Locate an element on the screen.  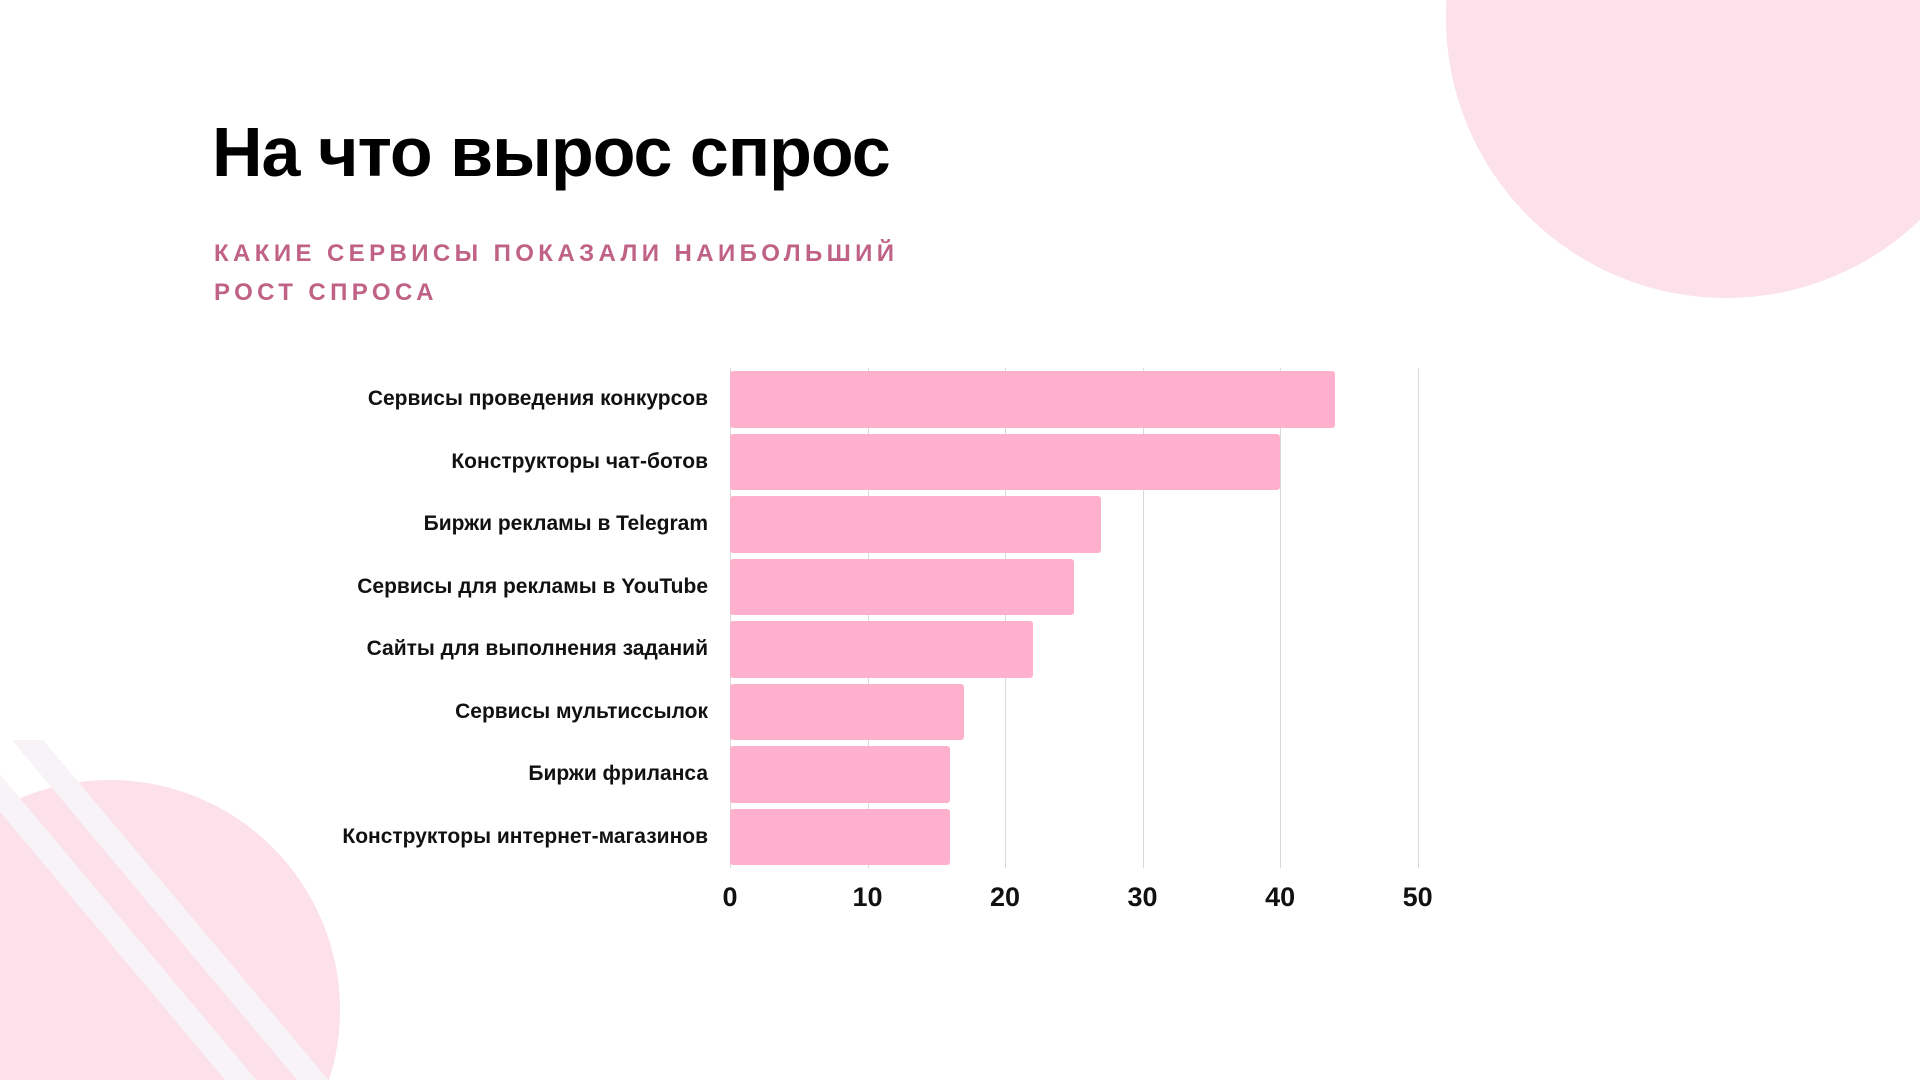
decorative-circle-top-right is located at coordinates (1683, 149).